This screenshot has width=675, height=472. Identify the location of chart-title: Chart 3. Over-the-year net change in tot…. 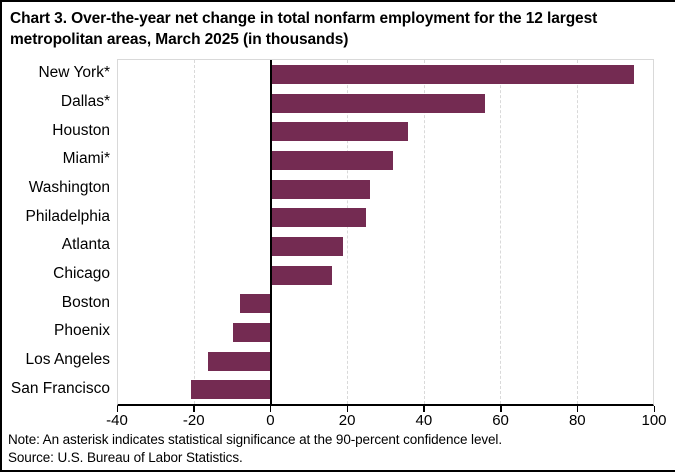
(304, 29).